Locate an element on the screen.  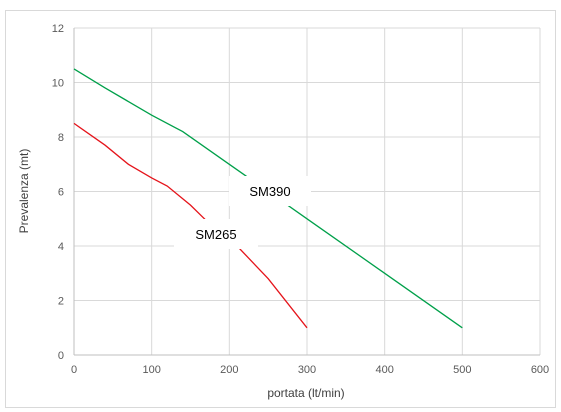
x-tick-label: 500 is located at coordinates (462, 370).